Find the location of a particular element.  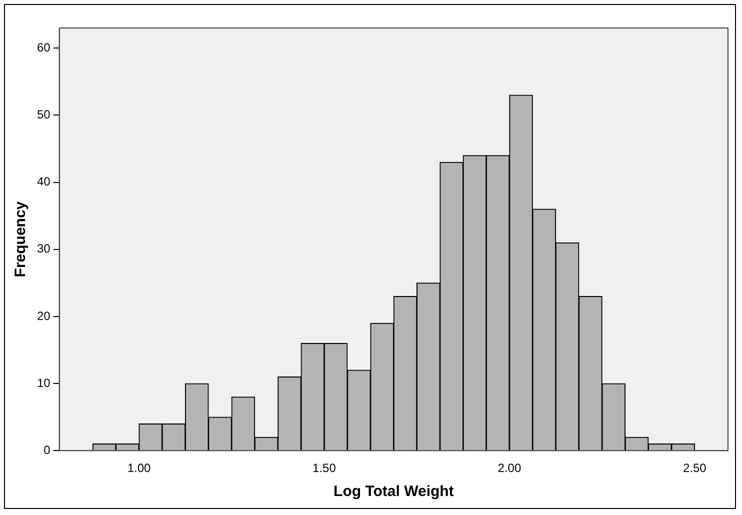

y-tick-label: 60 is located at coordinates (43, 47).